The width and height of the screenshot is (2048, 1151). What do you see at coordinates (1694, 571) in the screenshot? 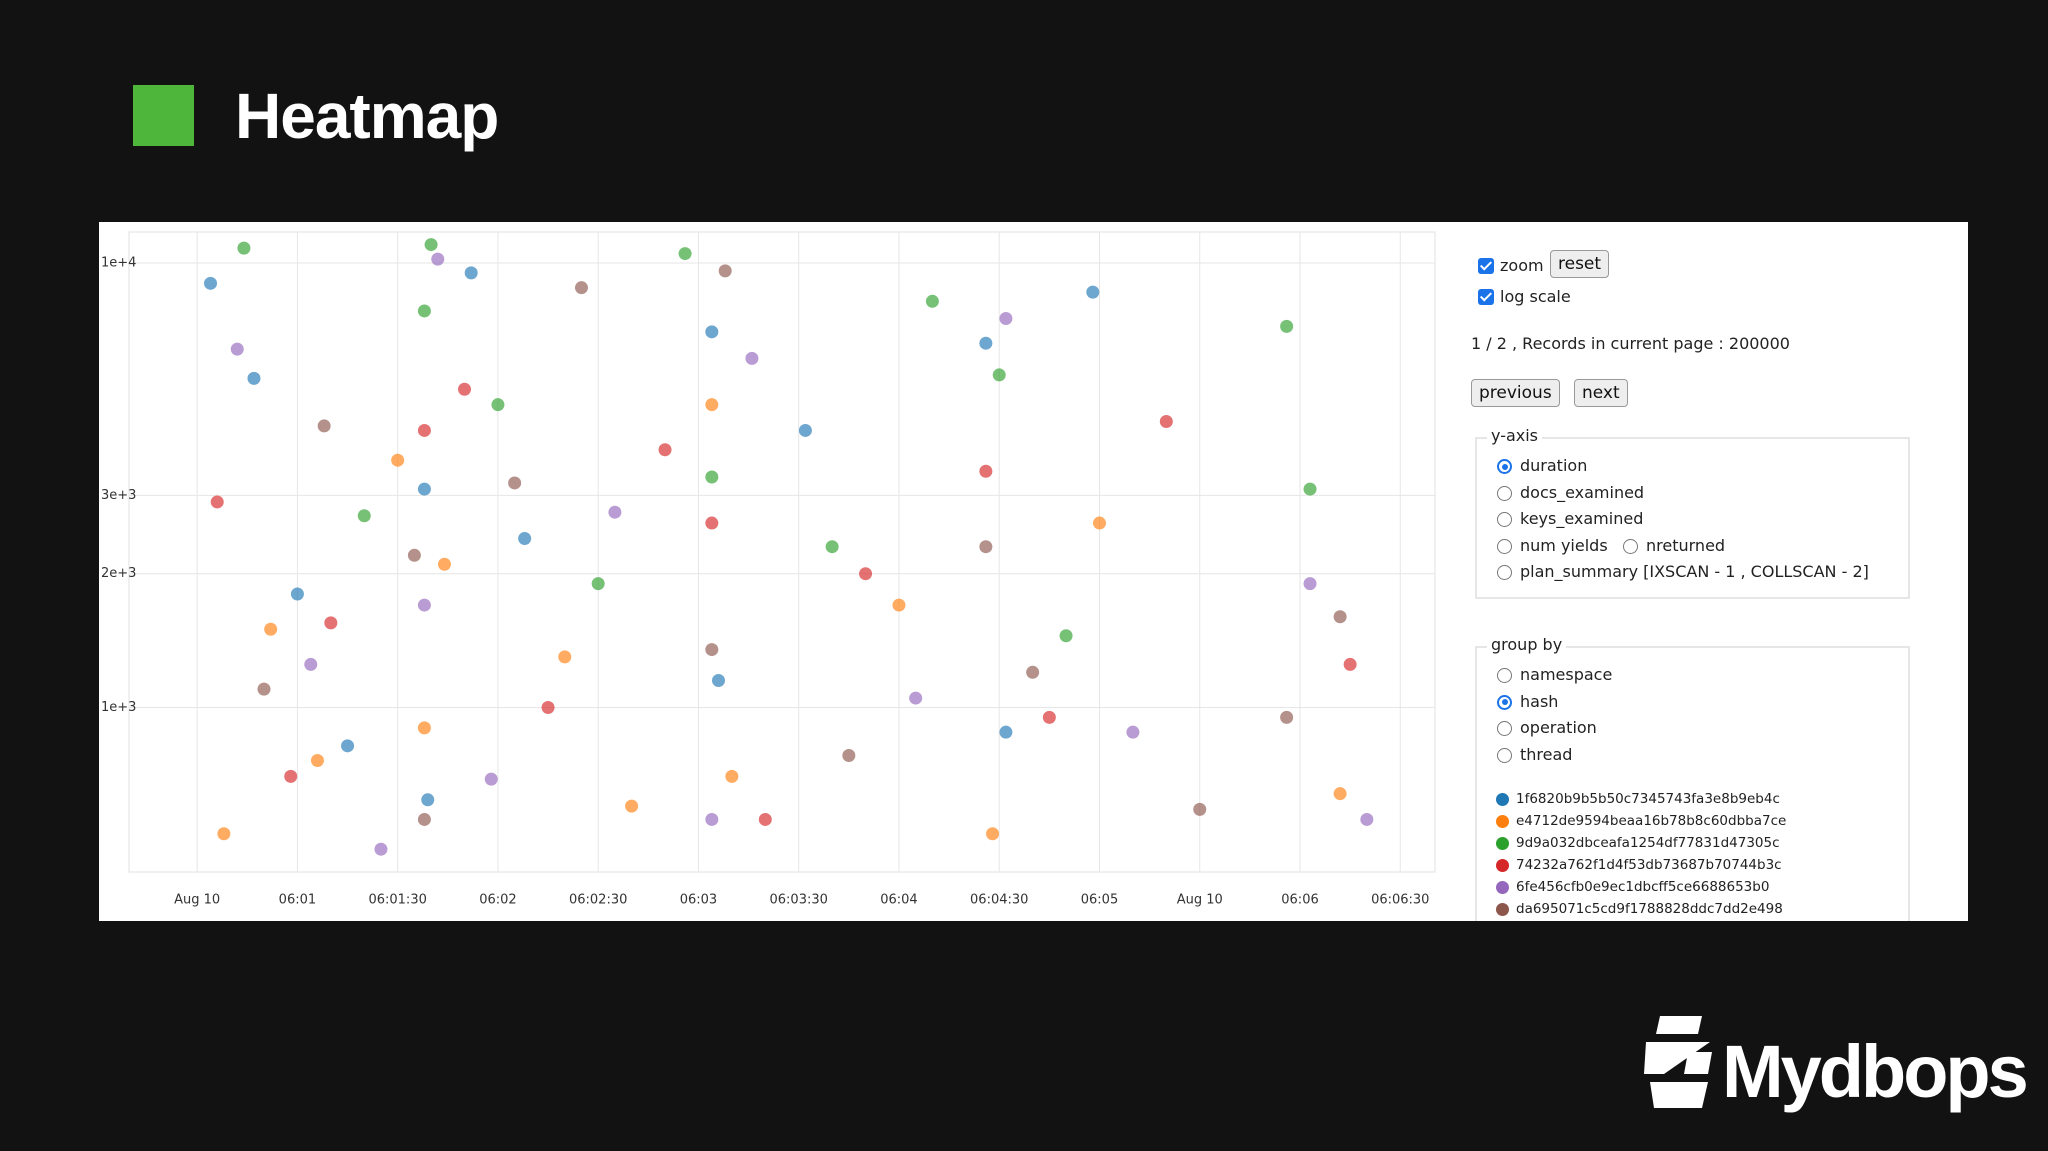
I see `radio-label: plan_summary [IXSCAN - 1 , COLLSCAN - 2]` at bounding box center [1694, 571].